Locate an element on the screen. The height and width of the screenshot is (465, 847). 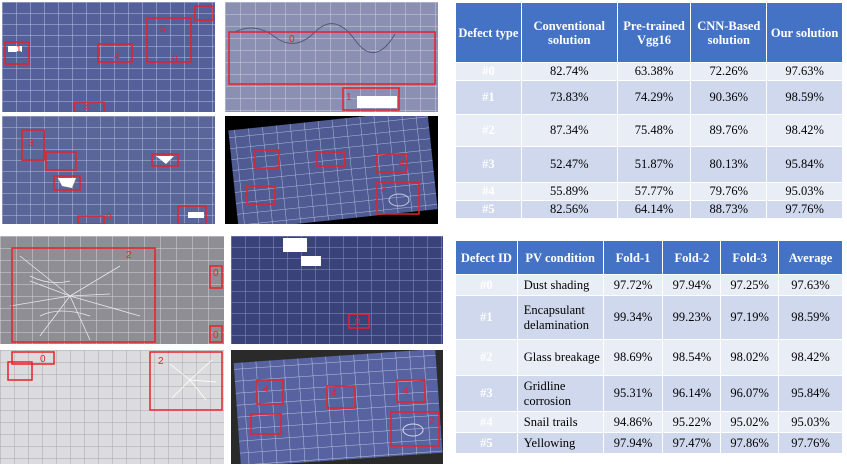
table-row: #5 82.56% 64.14% 88.73% 97.76% is located at coordinates (649, 209).